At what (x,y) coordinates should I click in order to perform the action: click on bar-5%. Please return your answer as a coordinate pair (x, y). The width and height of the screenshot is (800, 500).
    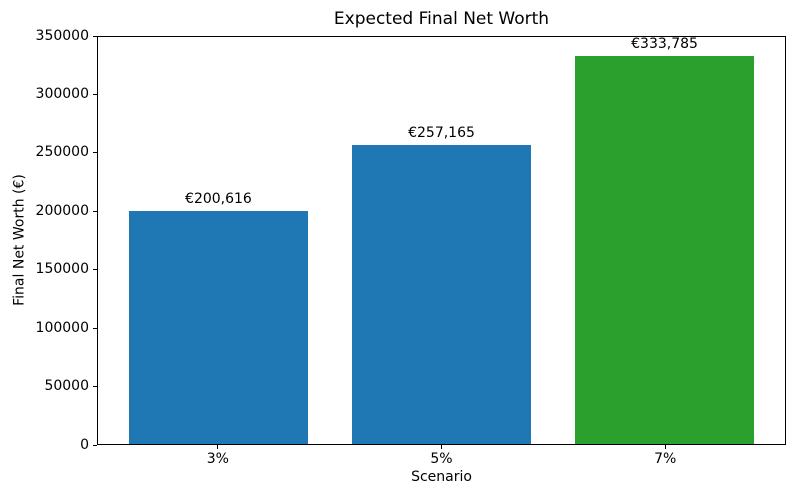
    Looking at the image, I should click on (441, 294).